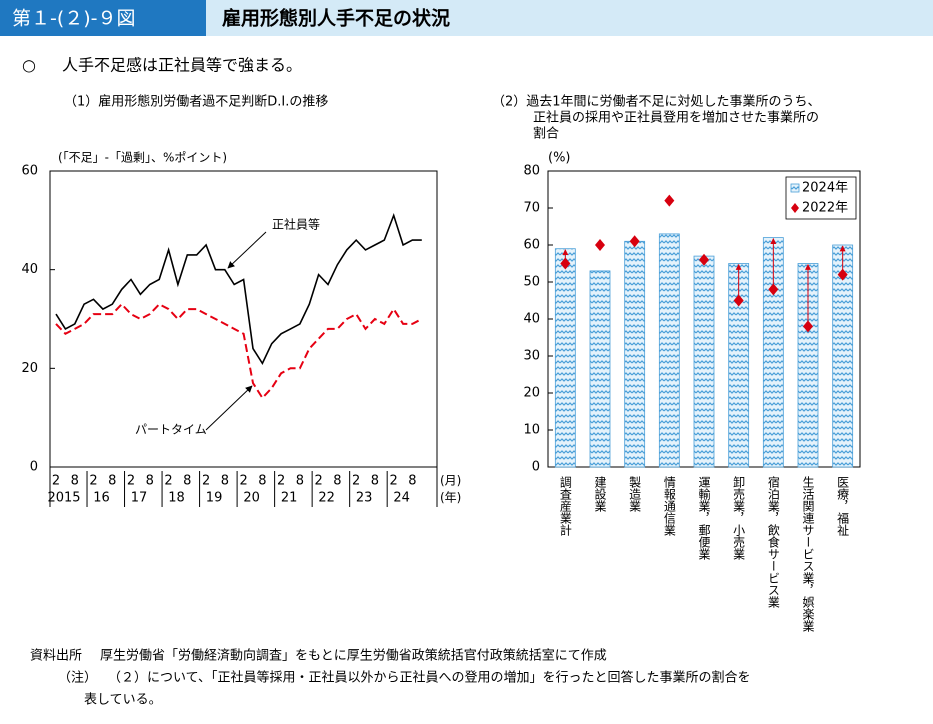 This screenshot has height=724, width=933. I want to click on year-unit: (年), so click(450, 498).